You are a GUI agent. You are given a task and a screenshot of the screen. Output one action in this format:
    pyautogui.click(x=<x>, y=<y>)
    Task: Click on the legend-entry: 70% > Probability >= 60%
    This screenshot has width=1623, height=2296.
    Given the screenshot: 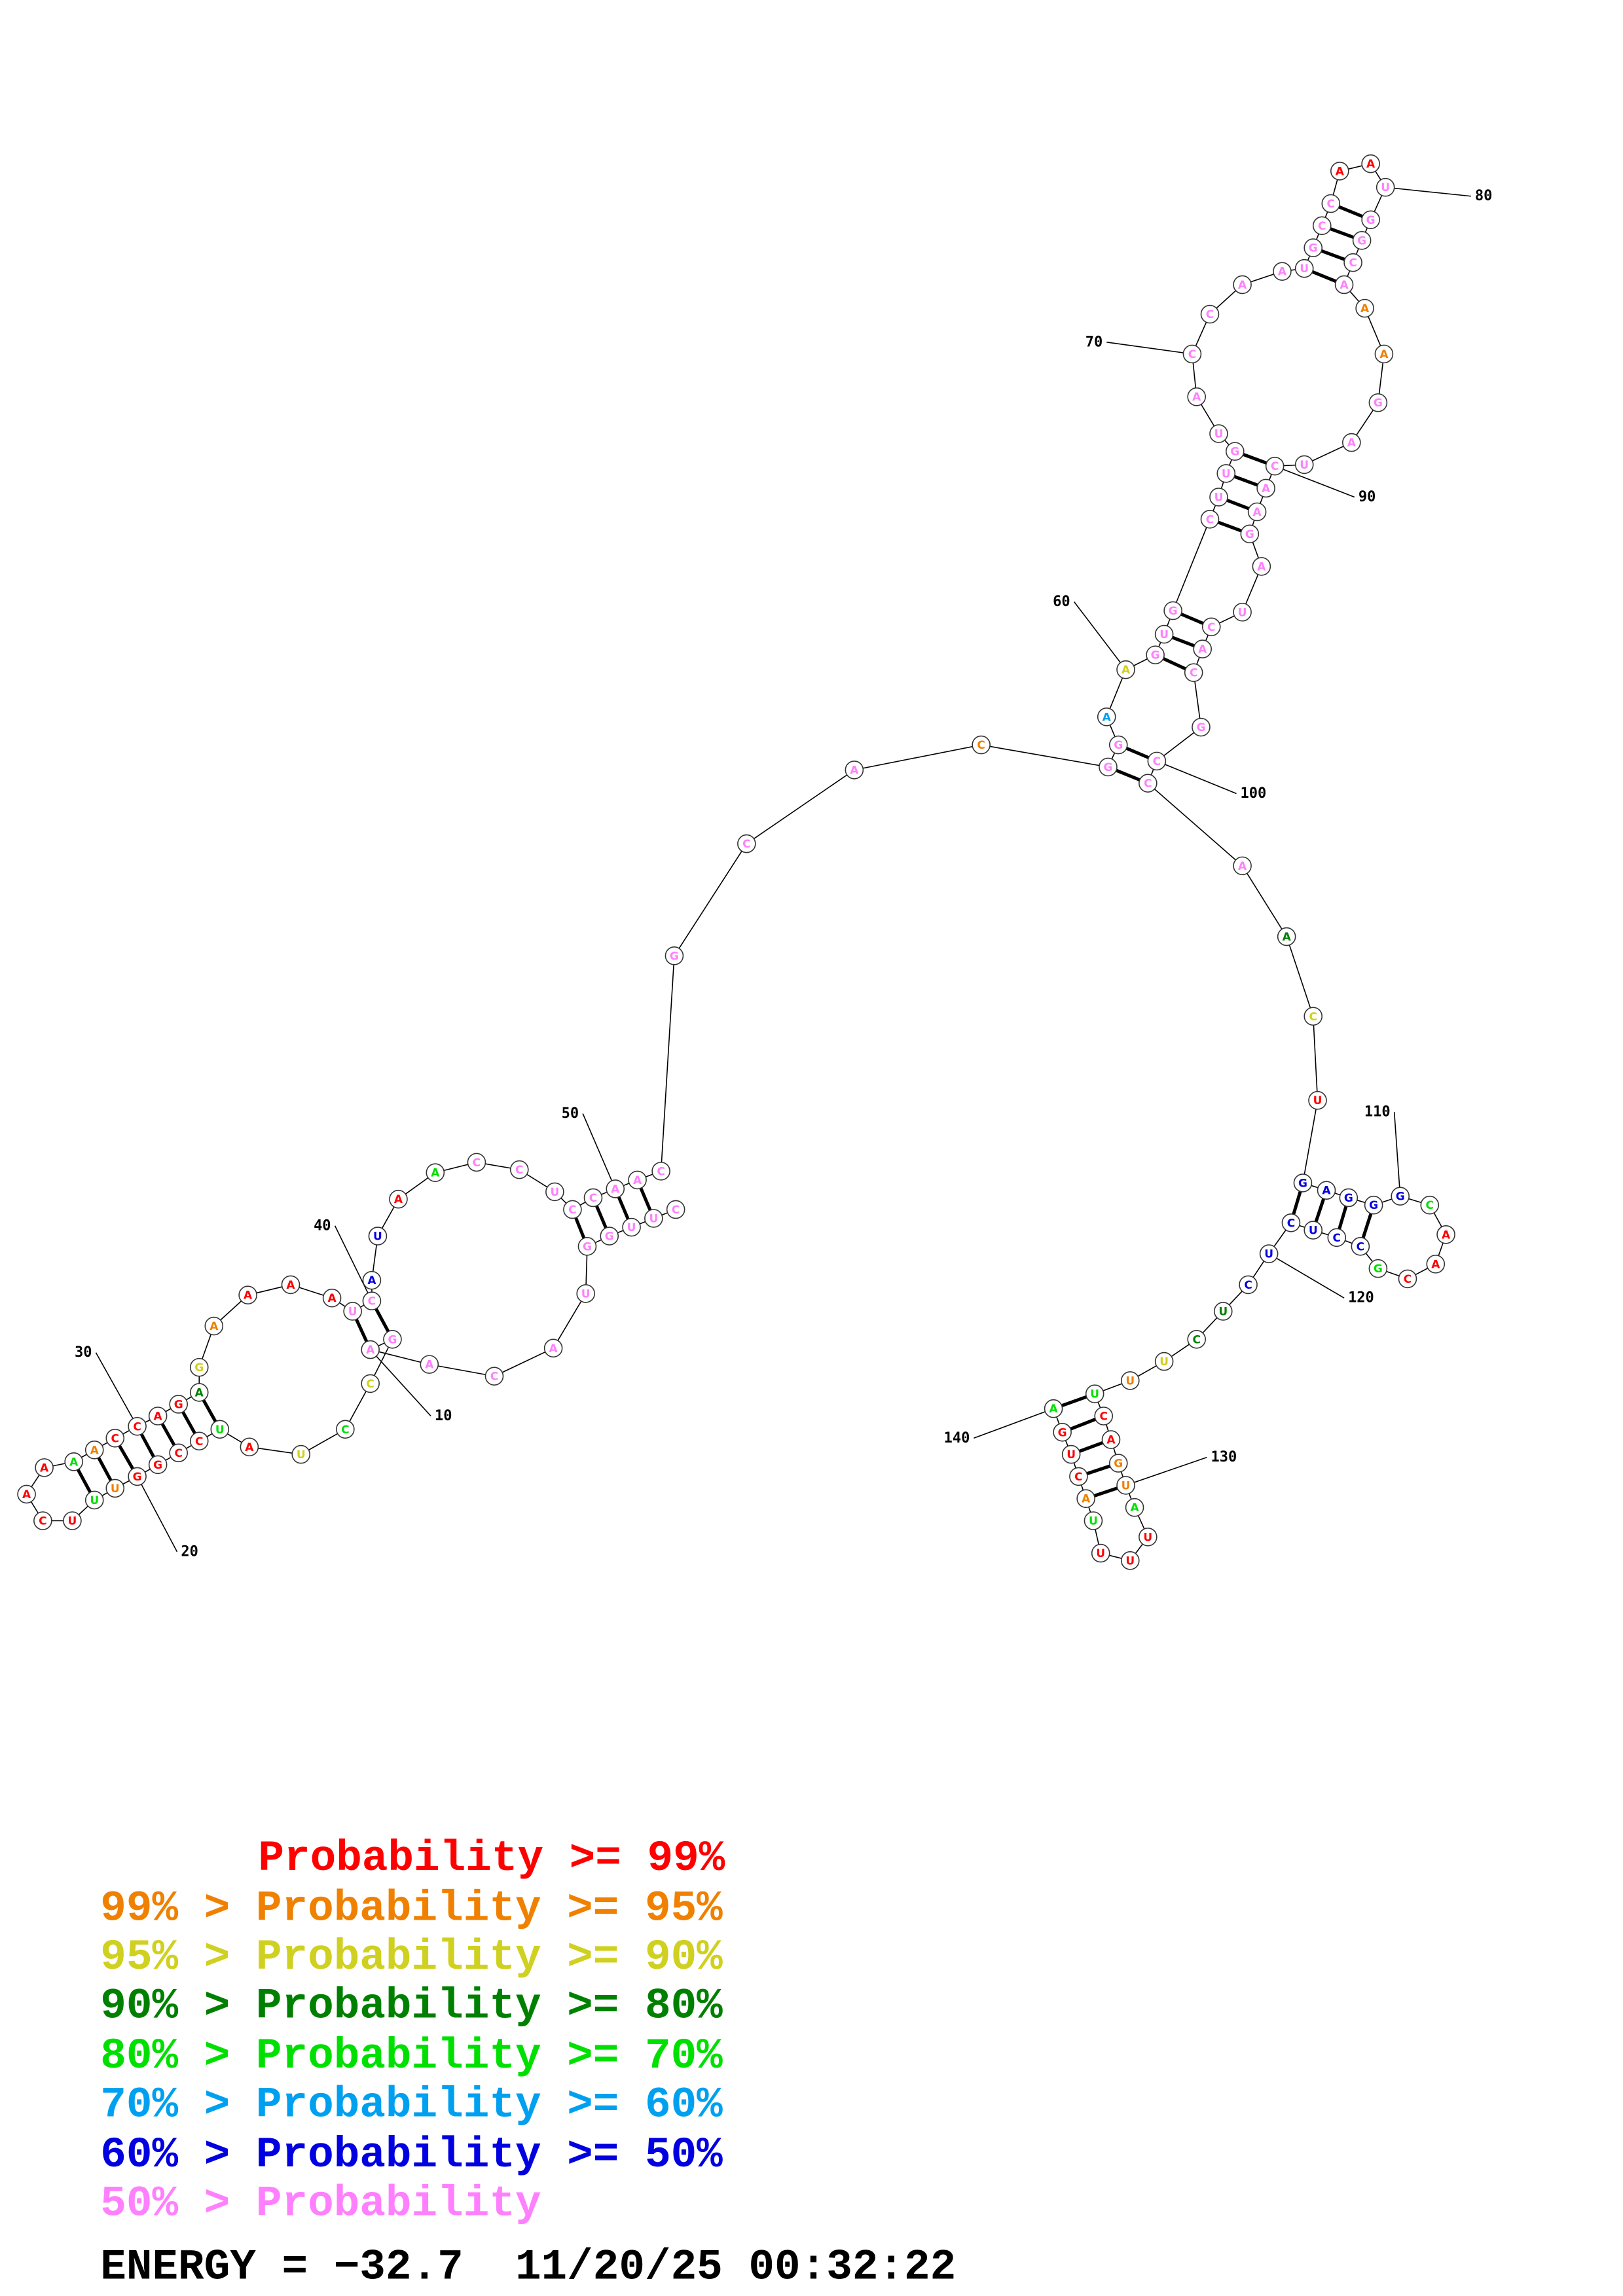 What is the action you would take?
    pyautogui.click(x=411, y=2104)
    